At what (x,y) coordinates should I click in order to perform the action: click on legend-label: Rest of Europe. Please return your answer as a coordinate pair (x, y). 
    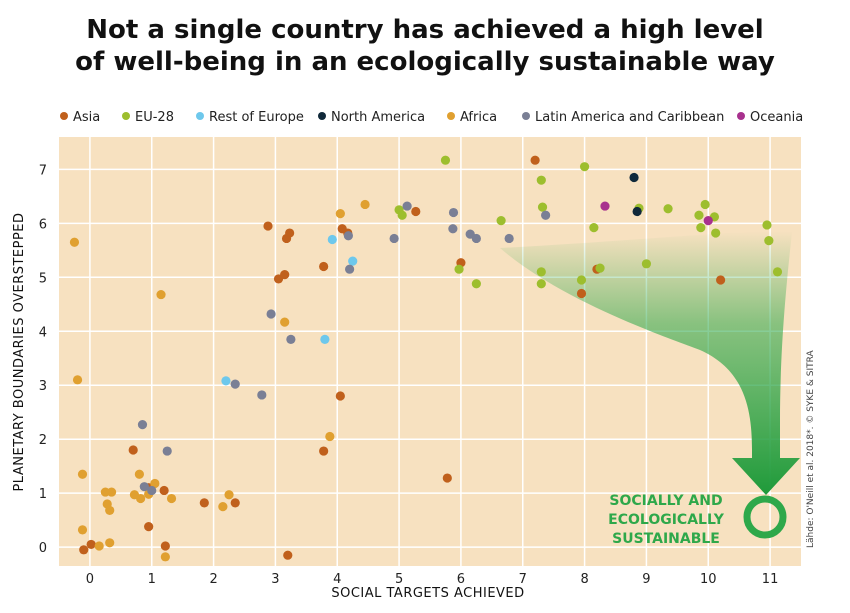
    Looking at the image, I should click on (256, 117).